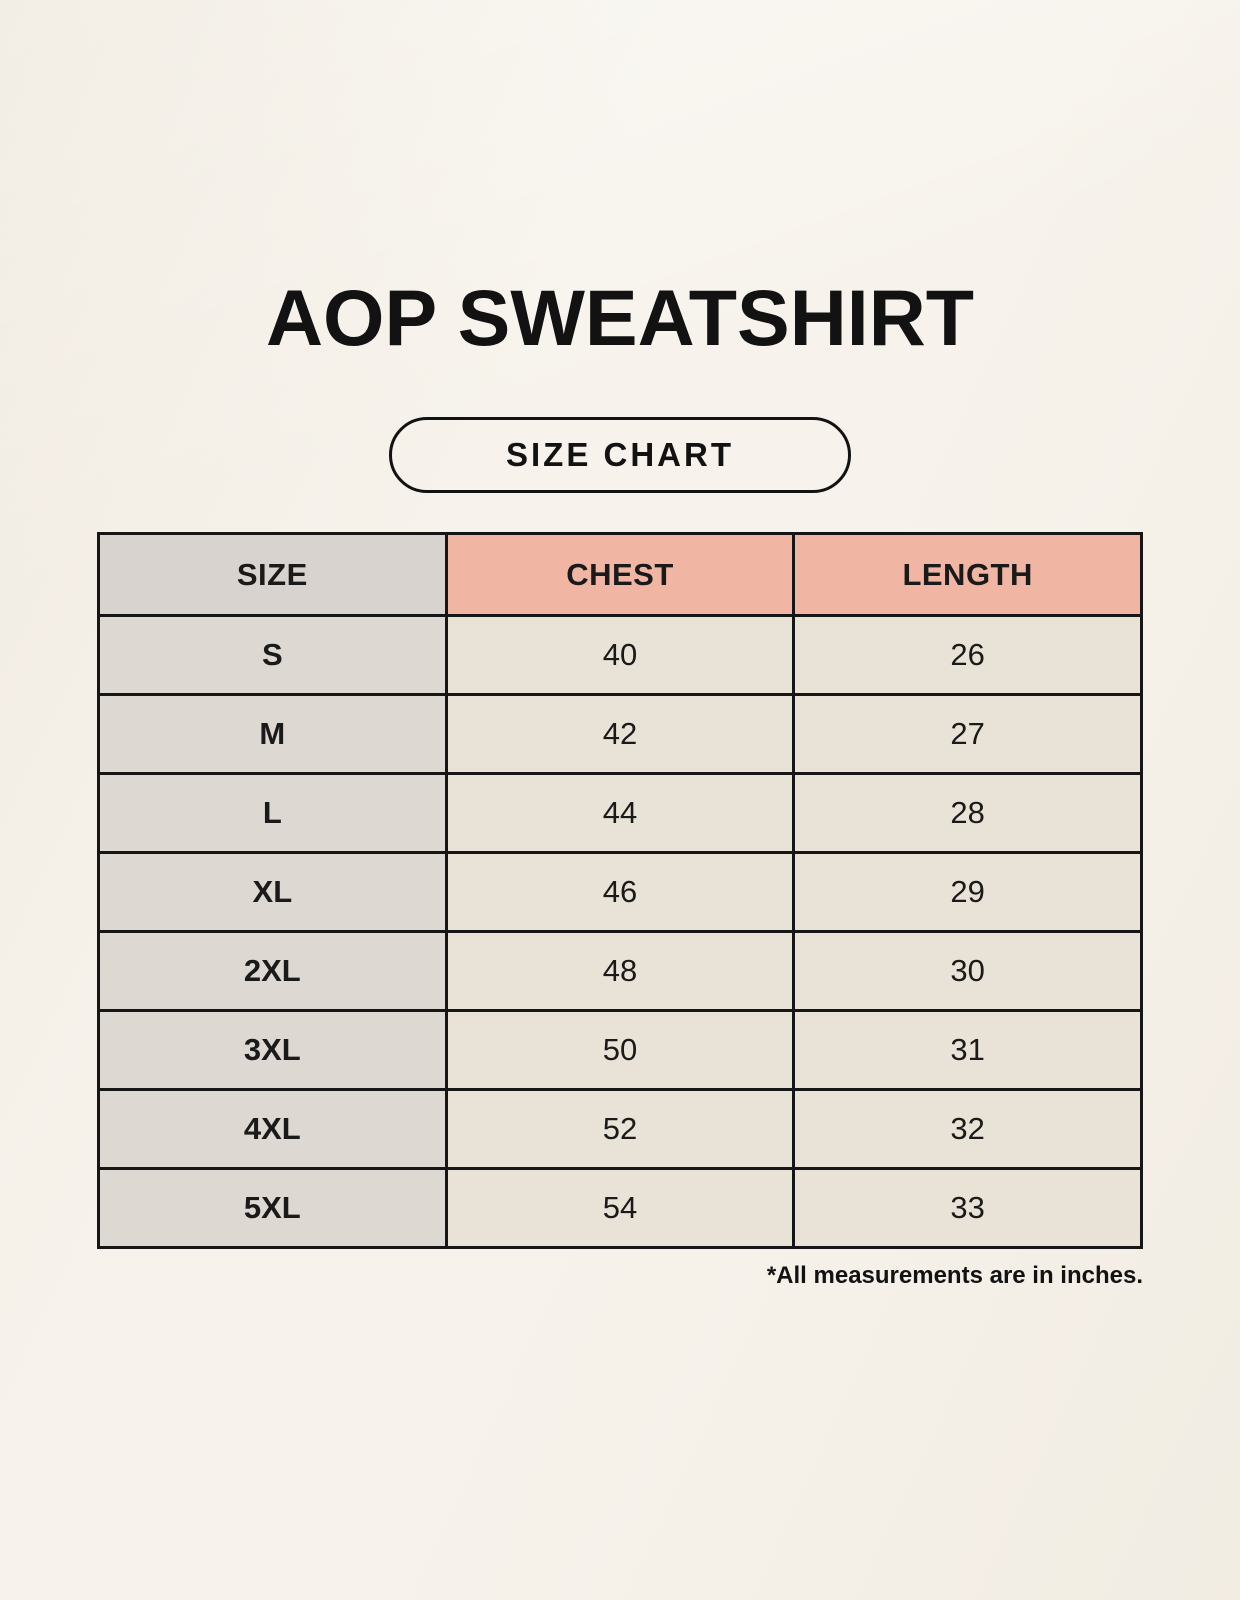 This screenshot has width=1240, height=1600. I want to click on table-row-m: M 42 27, so click(620, 734).